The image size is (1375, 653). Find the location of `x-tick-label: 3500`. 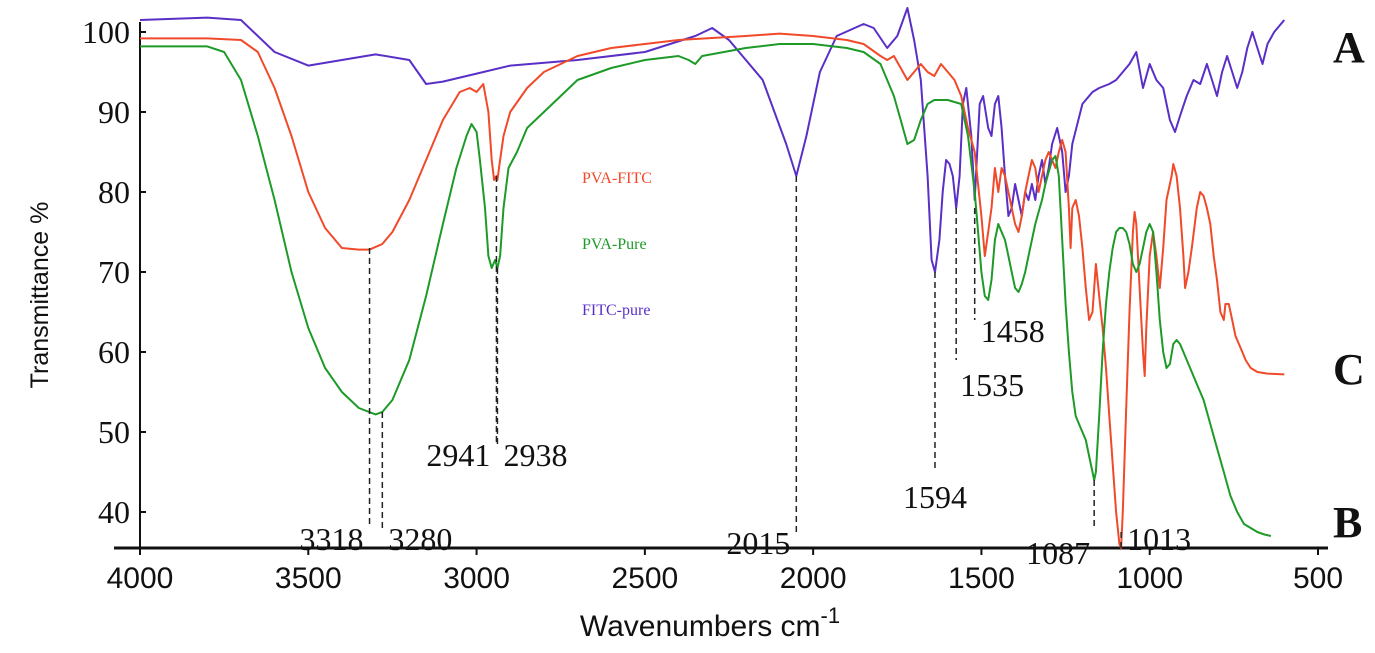

x-tick-label: 3500 is located at coordinates (308, 578).